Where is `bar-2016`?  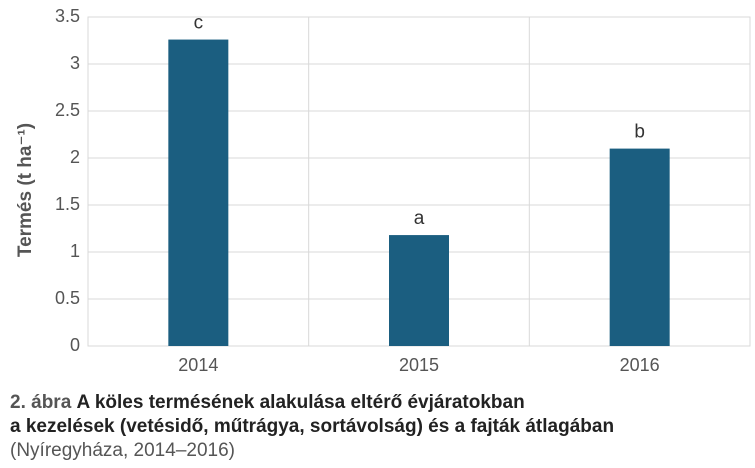 bar-2016 is located at coordinates (639, 247).